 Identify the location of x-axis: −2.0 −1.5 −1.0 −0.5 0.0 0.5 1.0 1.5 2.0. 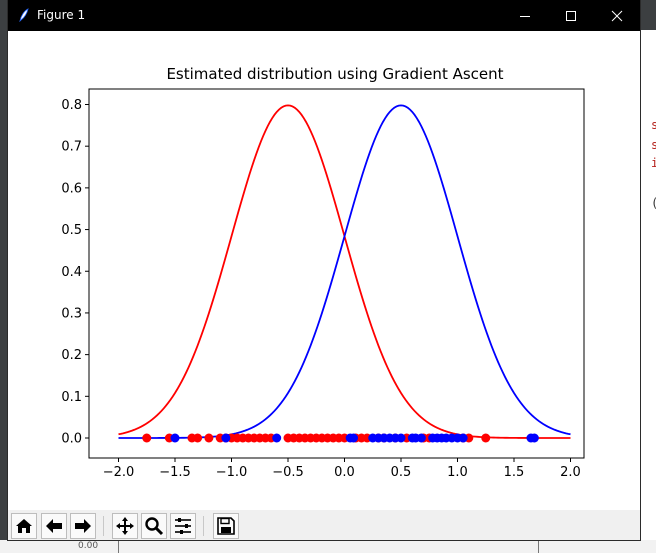
(342, 469).